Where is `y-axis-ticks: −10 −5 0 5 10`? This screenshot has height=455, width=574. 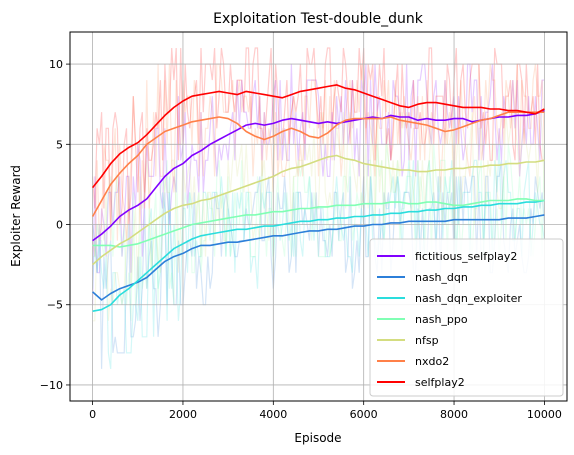
y-axis-ticks: −10 −5 0 5 10 is located at coordinates (55, 225).